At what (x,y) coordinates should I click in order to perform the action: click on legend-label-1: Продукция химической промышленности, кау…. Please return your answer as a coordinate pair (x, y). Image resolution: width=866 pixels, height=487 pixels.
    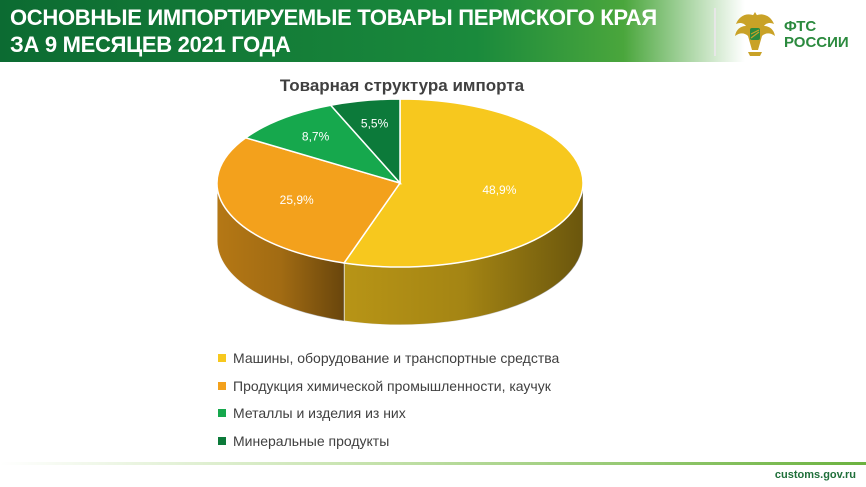
    Looking at the image, I should click on (392, 385).